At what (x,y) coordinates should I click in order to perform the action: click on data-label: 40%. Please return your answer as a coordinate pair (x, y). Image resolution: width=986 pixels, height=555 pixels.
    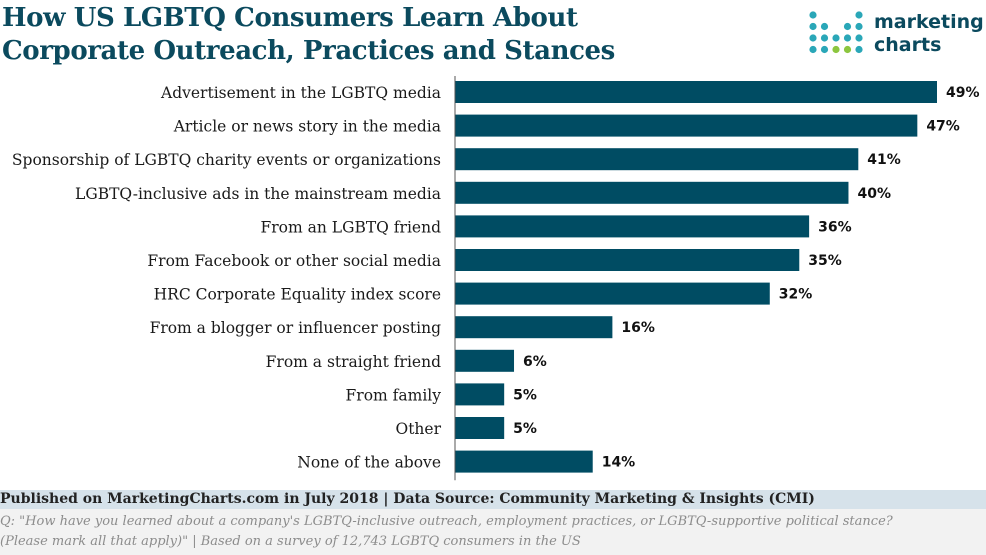
    Looking at the image, I should click on (874, 194).